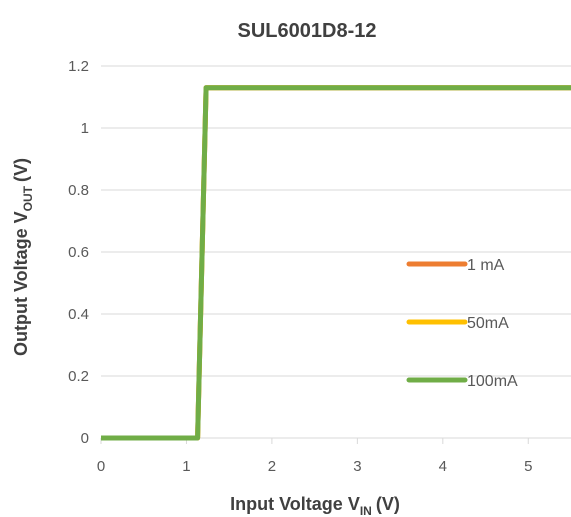 This screenshot has height=517, width=571. Describe the element at coordinates (488, 323) in the screenshot. I see `legend-label: 50mA` at that location.